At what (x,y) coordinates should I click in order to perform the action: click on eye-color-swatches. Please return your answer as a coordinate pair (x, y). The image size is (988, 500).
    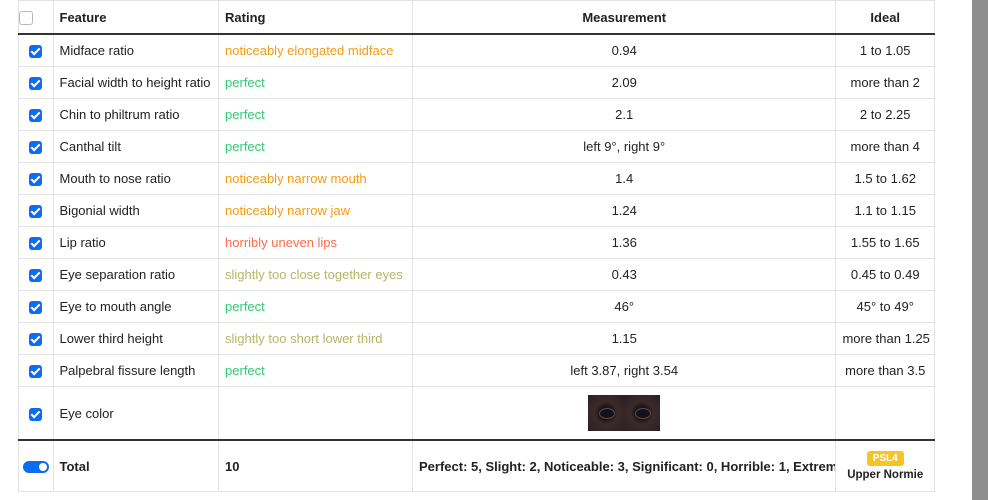
    Looking at the image, I should click on (624, 413).